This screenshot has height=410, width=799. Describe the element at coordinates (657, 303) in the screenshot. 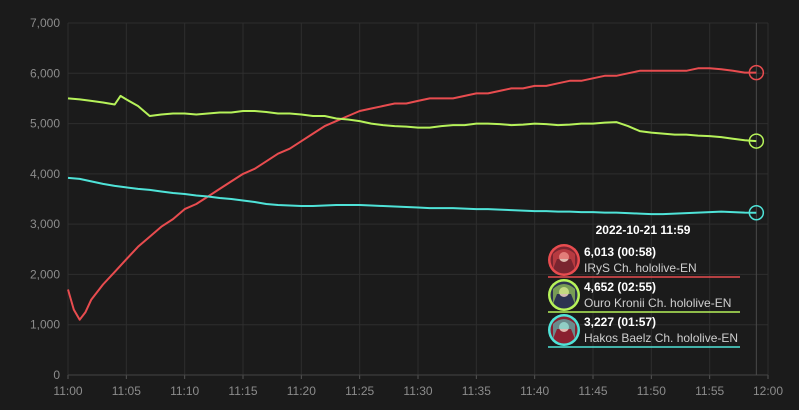

I see `tooltip-channel-name: Ouro Kronii Ch. hololive-EN` at that location.